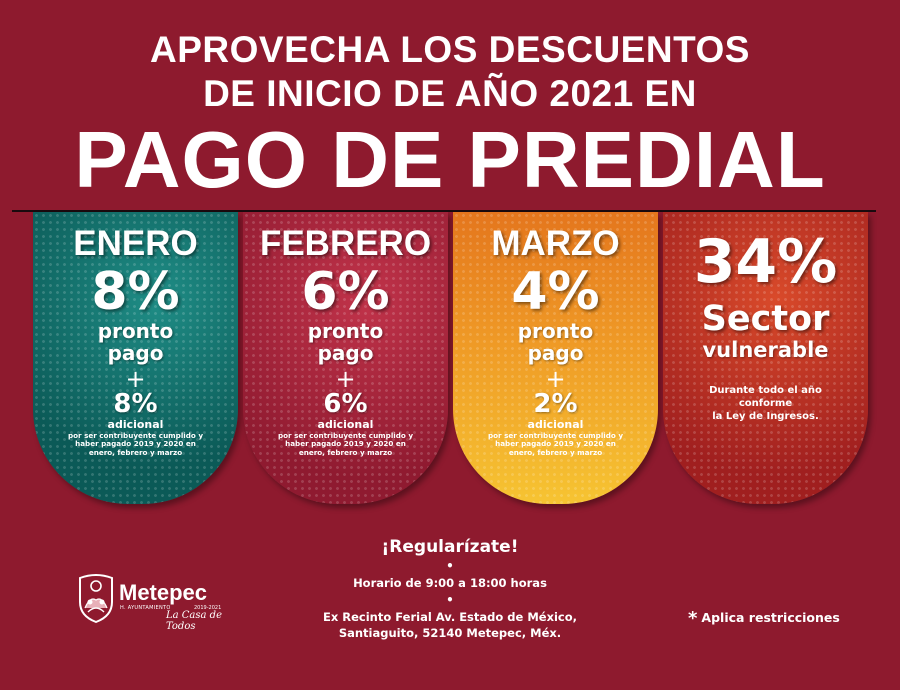 This screenshot has height=690, width=900. I want to click on card-extra-percent: 8%, so click(135, 404).